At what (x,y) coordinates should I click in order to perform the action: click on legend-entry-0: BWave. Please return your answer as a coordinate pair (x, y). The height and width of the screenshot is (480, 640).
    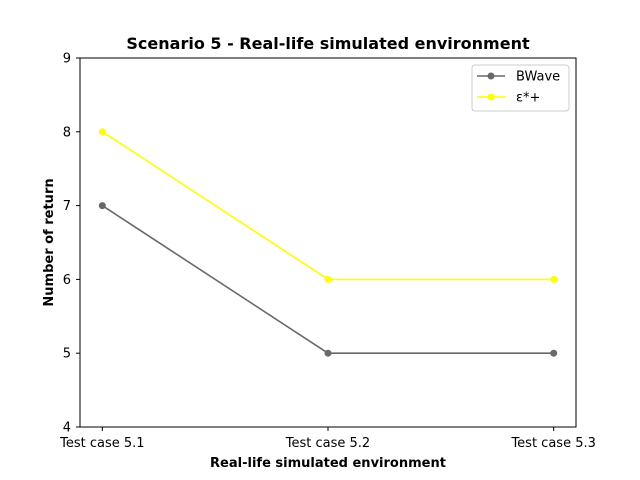
    Looking at the image, I should click on (518, 77).